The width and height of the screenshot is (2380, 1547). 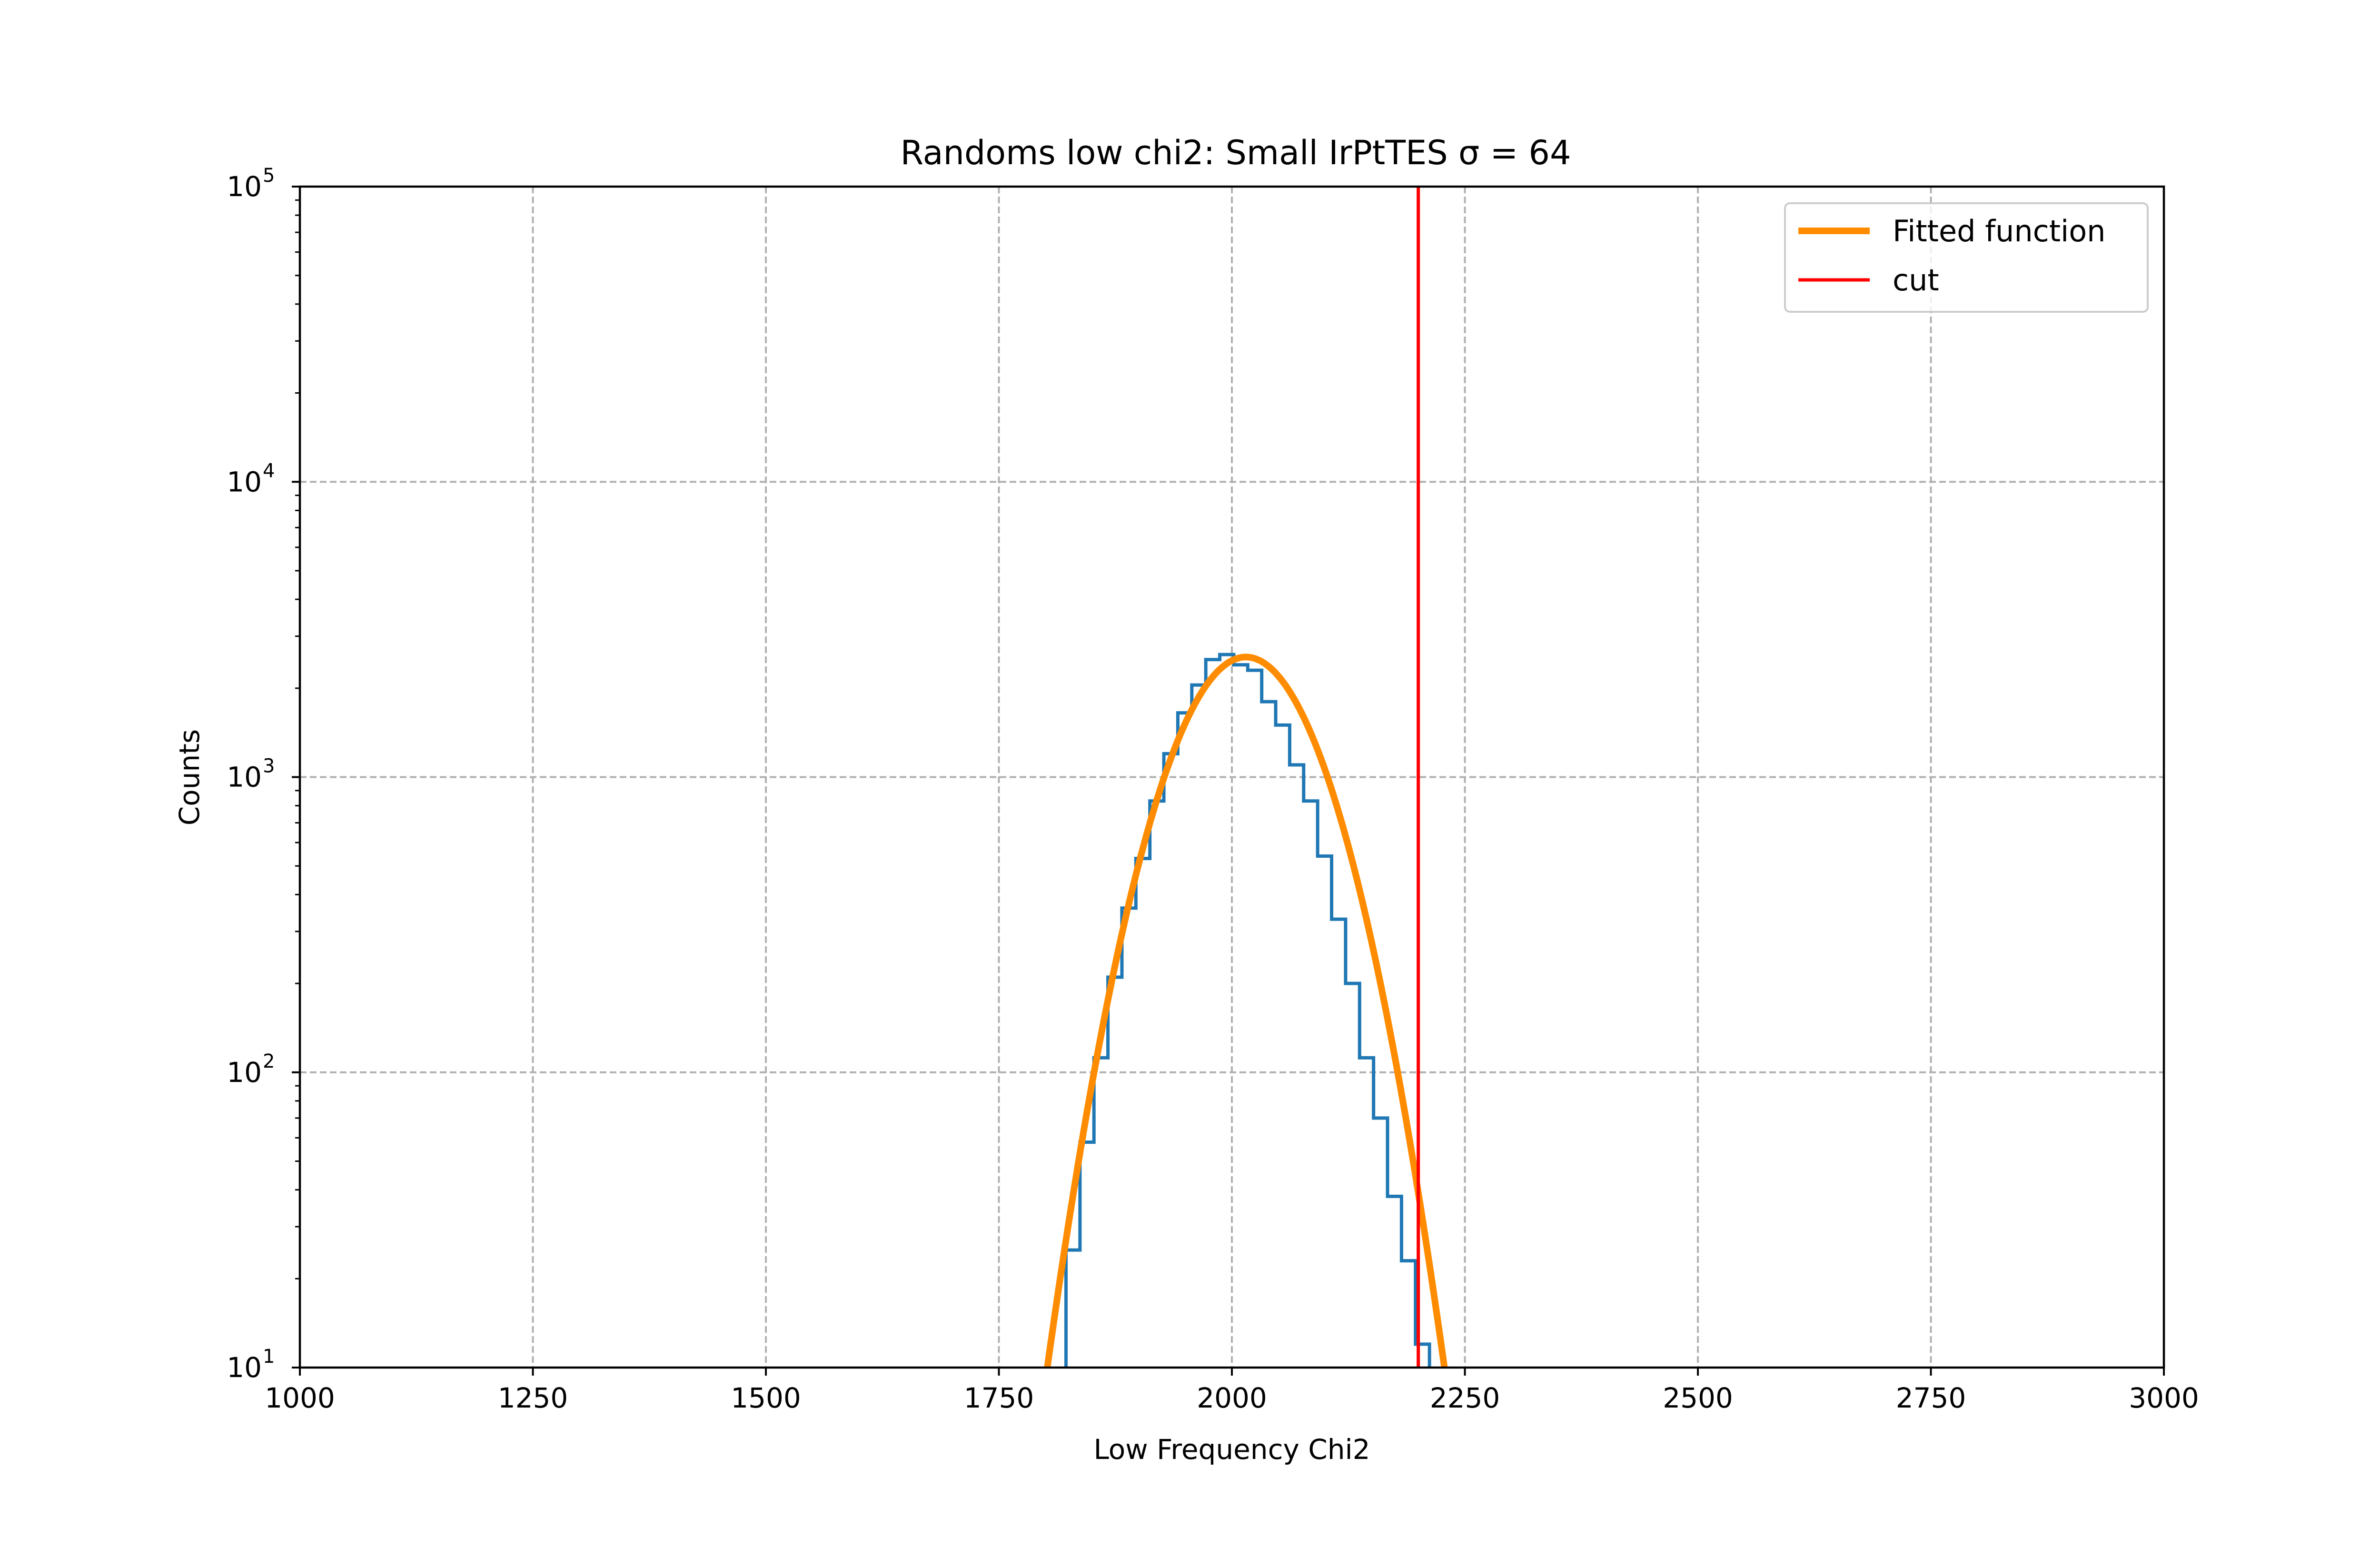 What do you see at coordinates (1916, 280) in the screenshot?
I see `legend-label-cut: cut` at bounding box center [1916, 280].